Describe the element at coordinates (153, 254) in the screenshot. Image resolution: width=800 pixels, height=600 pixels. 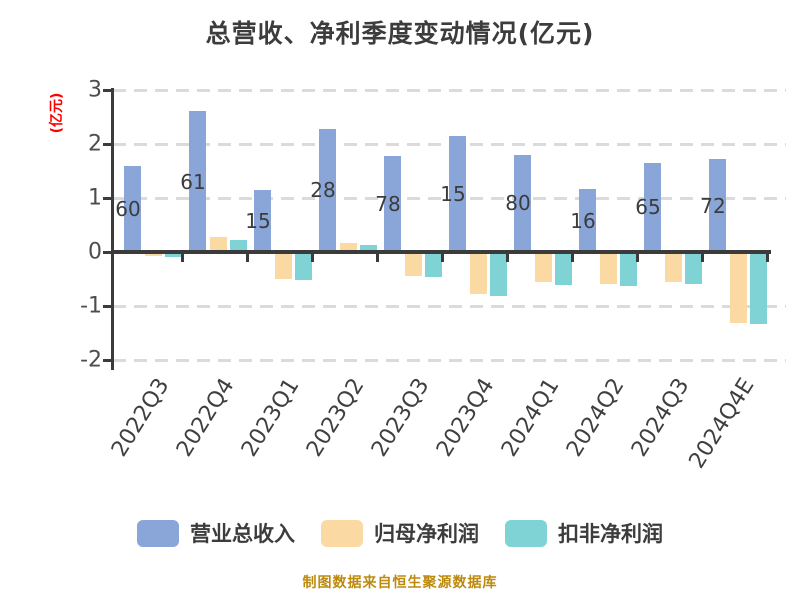
I see `bar-net-profit-2022Q3` at that location.